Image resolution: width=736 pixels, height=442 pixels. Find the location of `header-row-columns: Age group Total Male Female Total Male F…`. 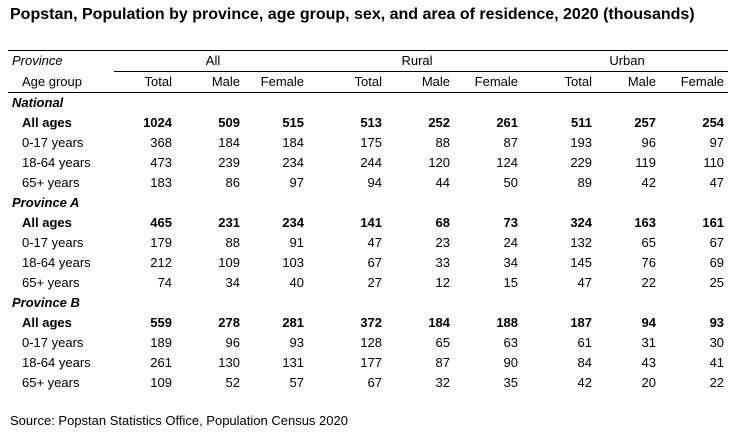

header-row-columns: Age group Total Male Female Total Male F… is located at coordinates (368, 82).